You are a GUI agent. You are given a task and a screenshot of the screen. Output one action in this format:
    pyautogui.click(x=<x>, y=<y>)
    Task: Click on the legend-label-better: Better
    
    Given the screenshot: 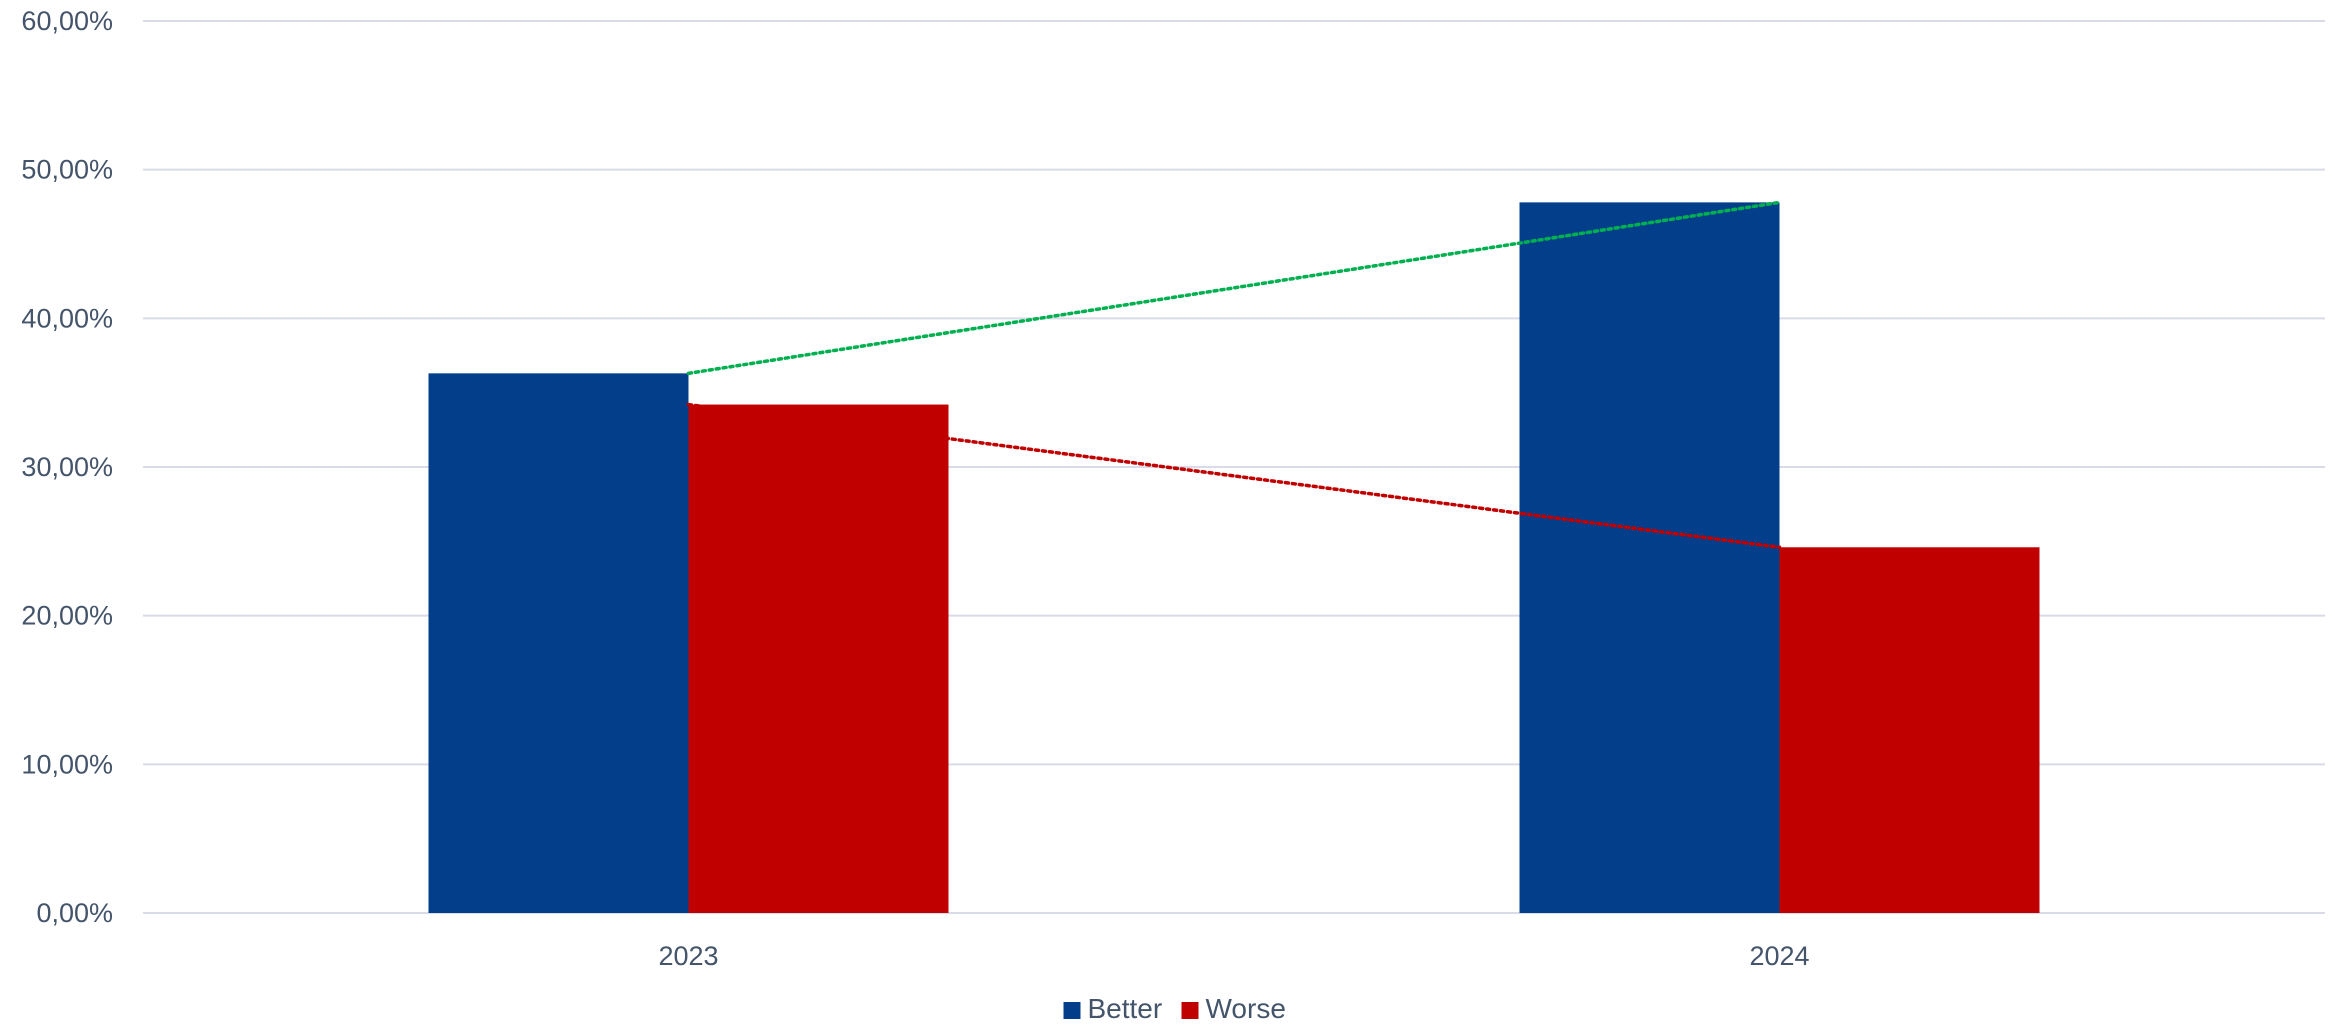 What is the action you would take?
    pyautogui.click(x=1125, y=1008)
    